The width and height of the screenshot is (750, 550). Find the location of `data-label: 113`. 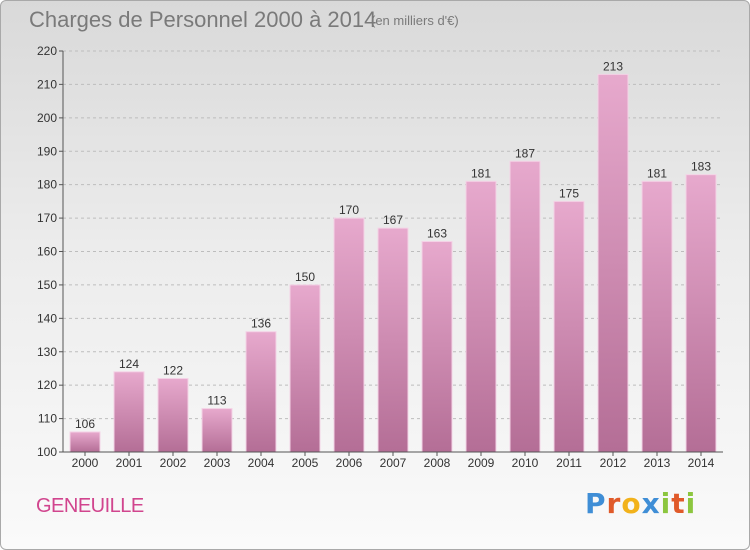

data-label: 113 is located at coordinates (216, 401).